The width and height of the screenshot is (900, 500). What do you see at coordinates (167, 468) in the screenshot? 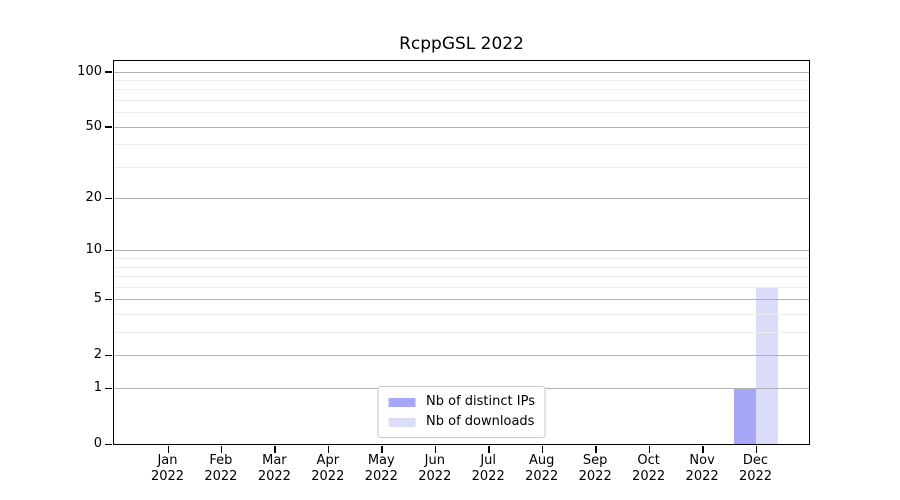
I see `x-axis-label-0: Jan 2022` at bounding box center [167, 468].